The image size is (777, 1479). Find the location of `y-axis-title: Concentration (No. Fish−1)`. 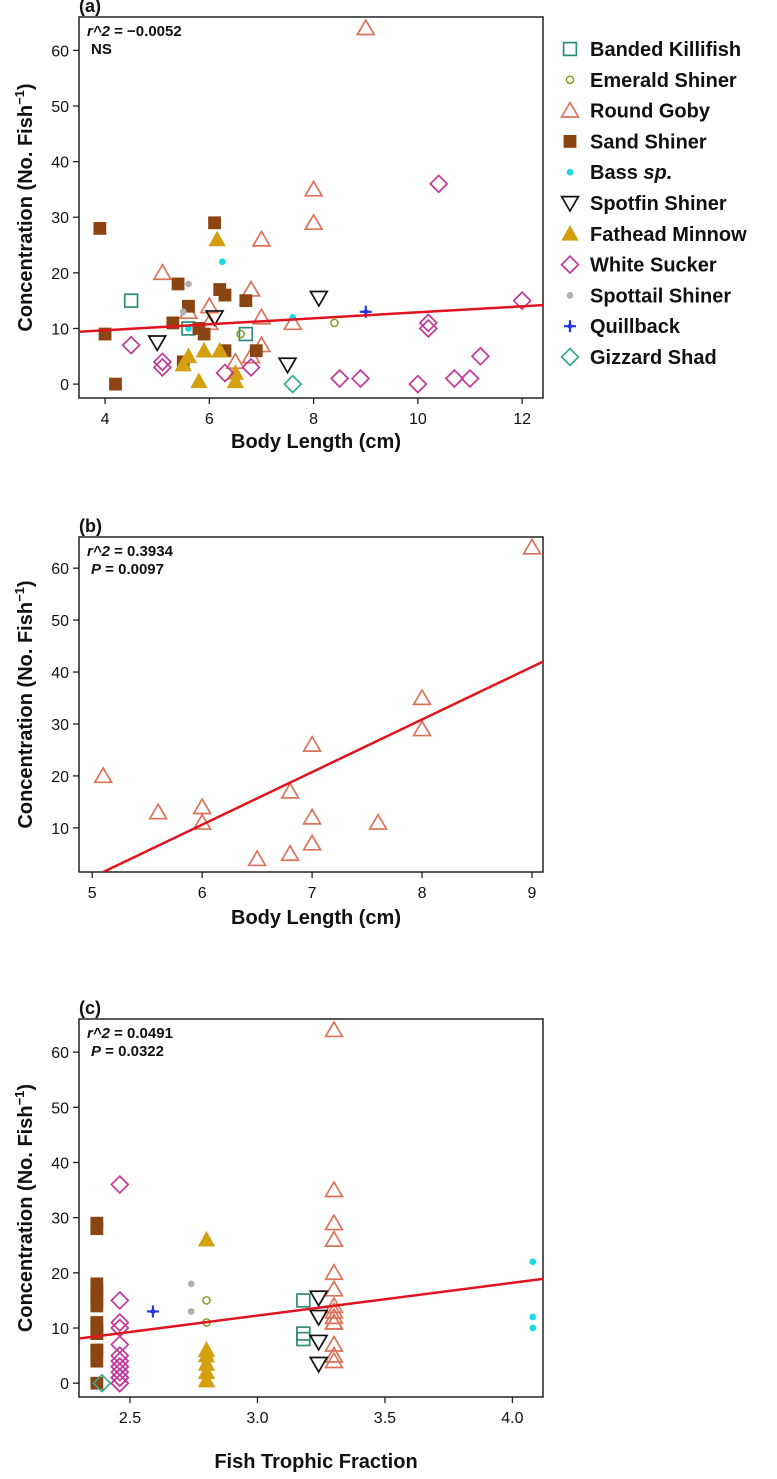

y-axis-title: Concentration (No. Fish−1) is located at coordinates (24, 207).